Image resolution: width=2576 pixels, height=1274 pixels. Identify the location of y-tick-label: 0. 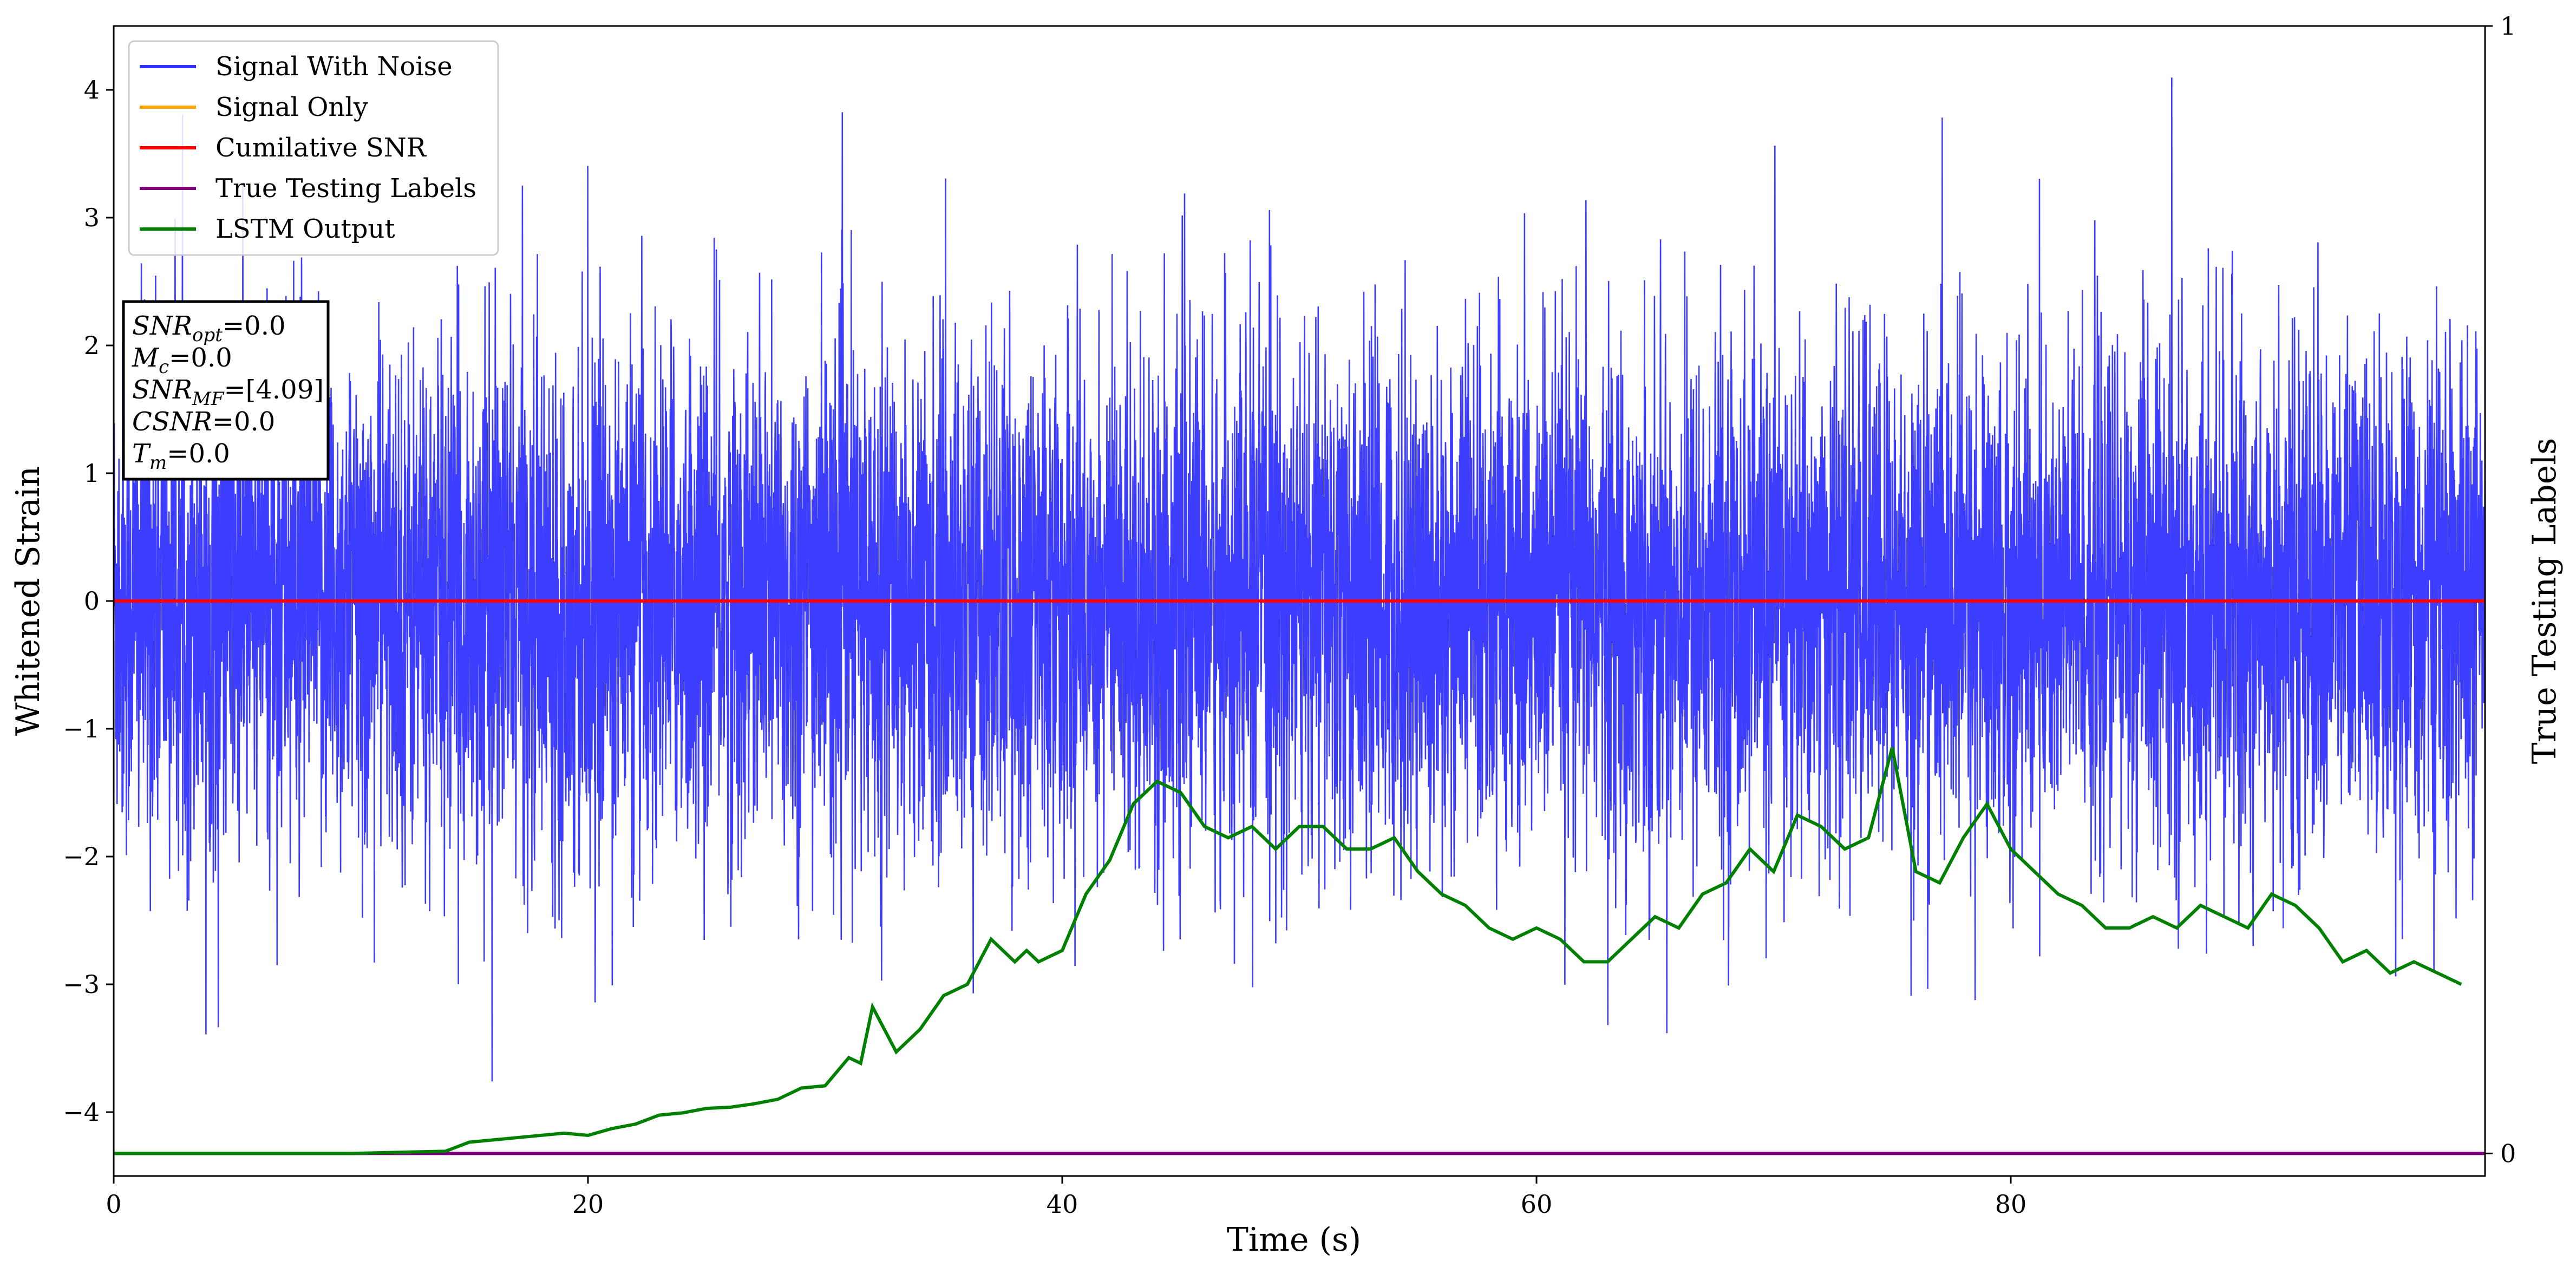
(92, 601).